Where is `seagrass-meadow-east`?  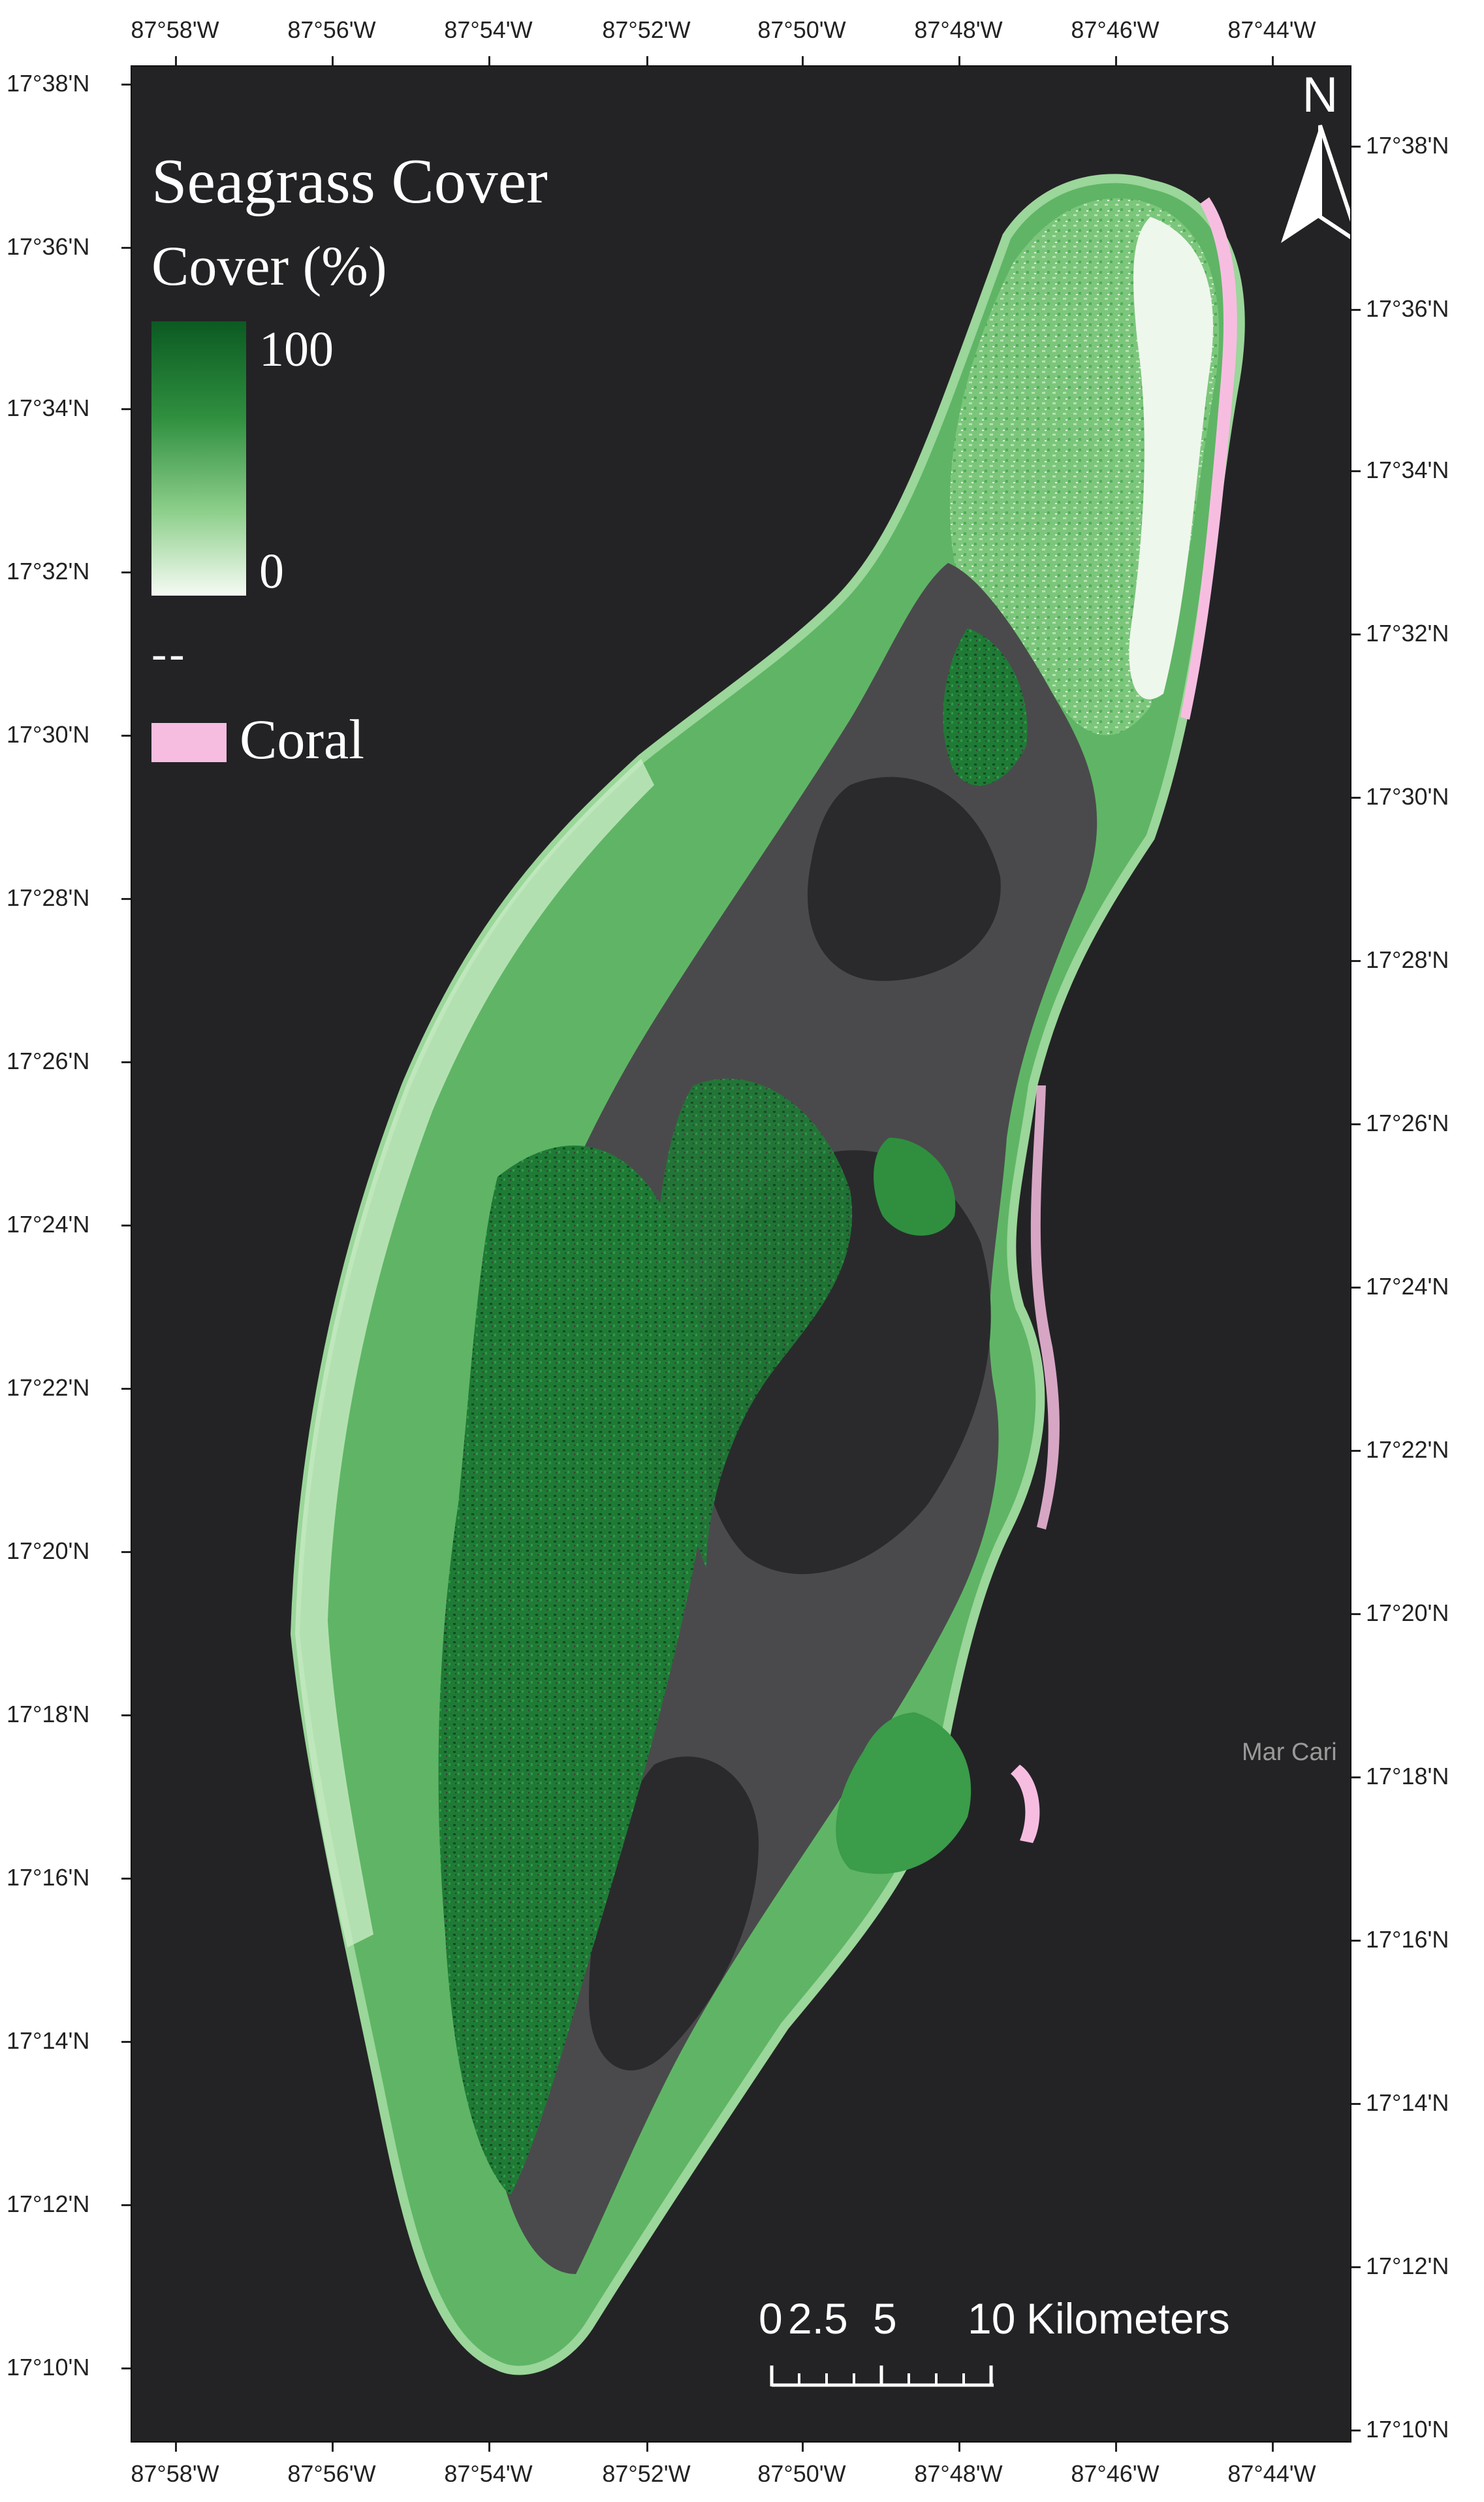 seagrass-meadow-east is located at coordinates (915, 1187).